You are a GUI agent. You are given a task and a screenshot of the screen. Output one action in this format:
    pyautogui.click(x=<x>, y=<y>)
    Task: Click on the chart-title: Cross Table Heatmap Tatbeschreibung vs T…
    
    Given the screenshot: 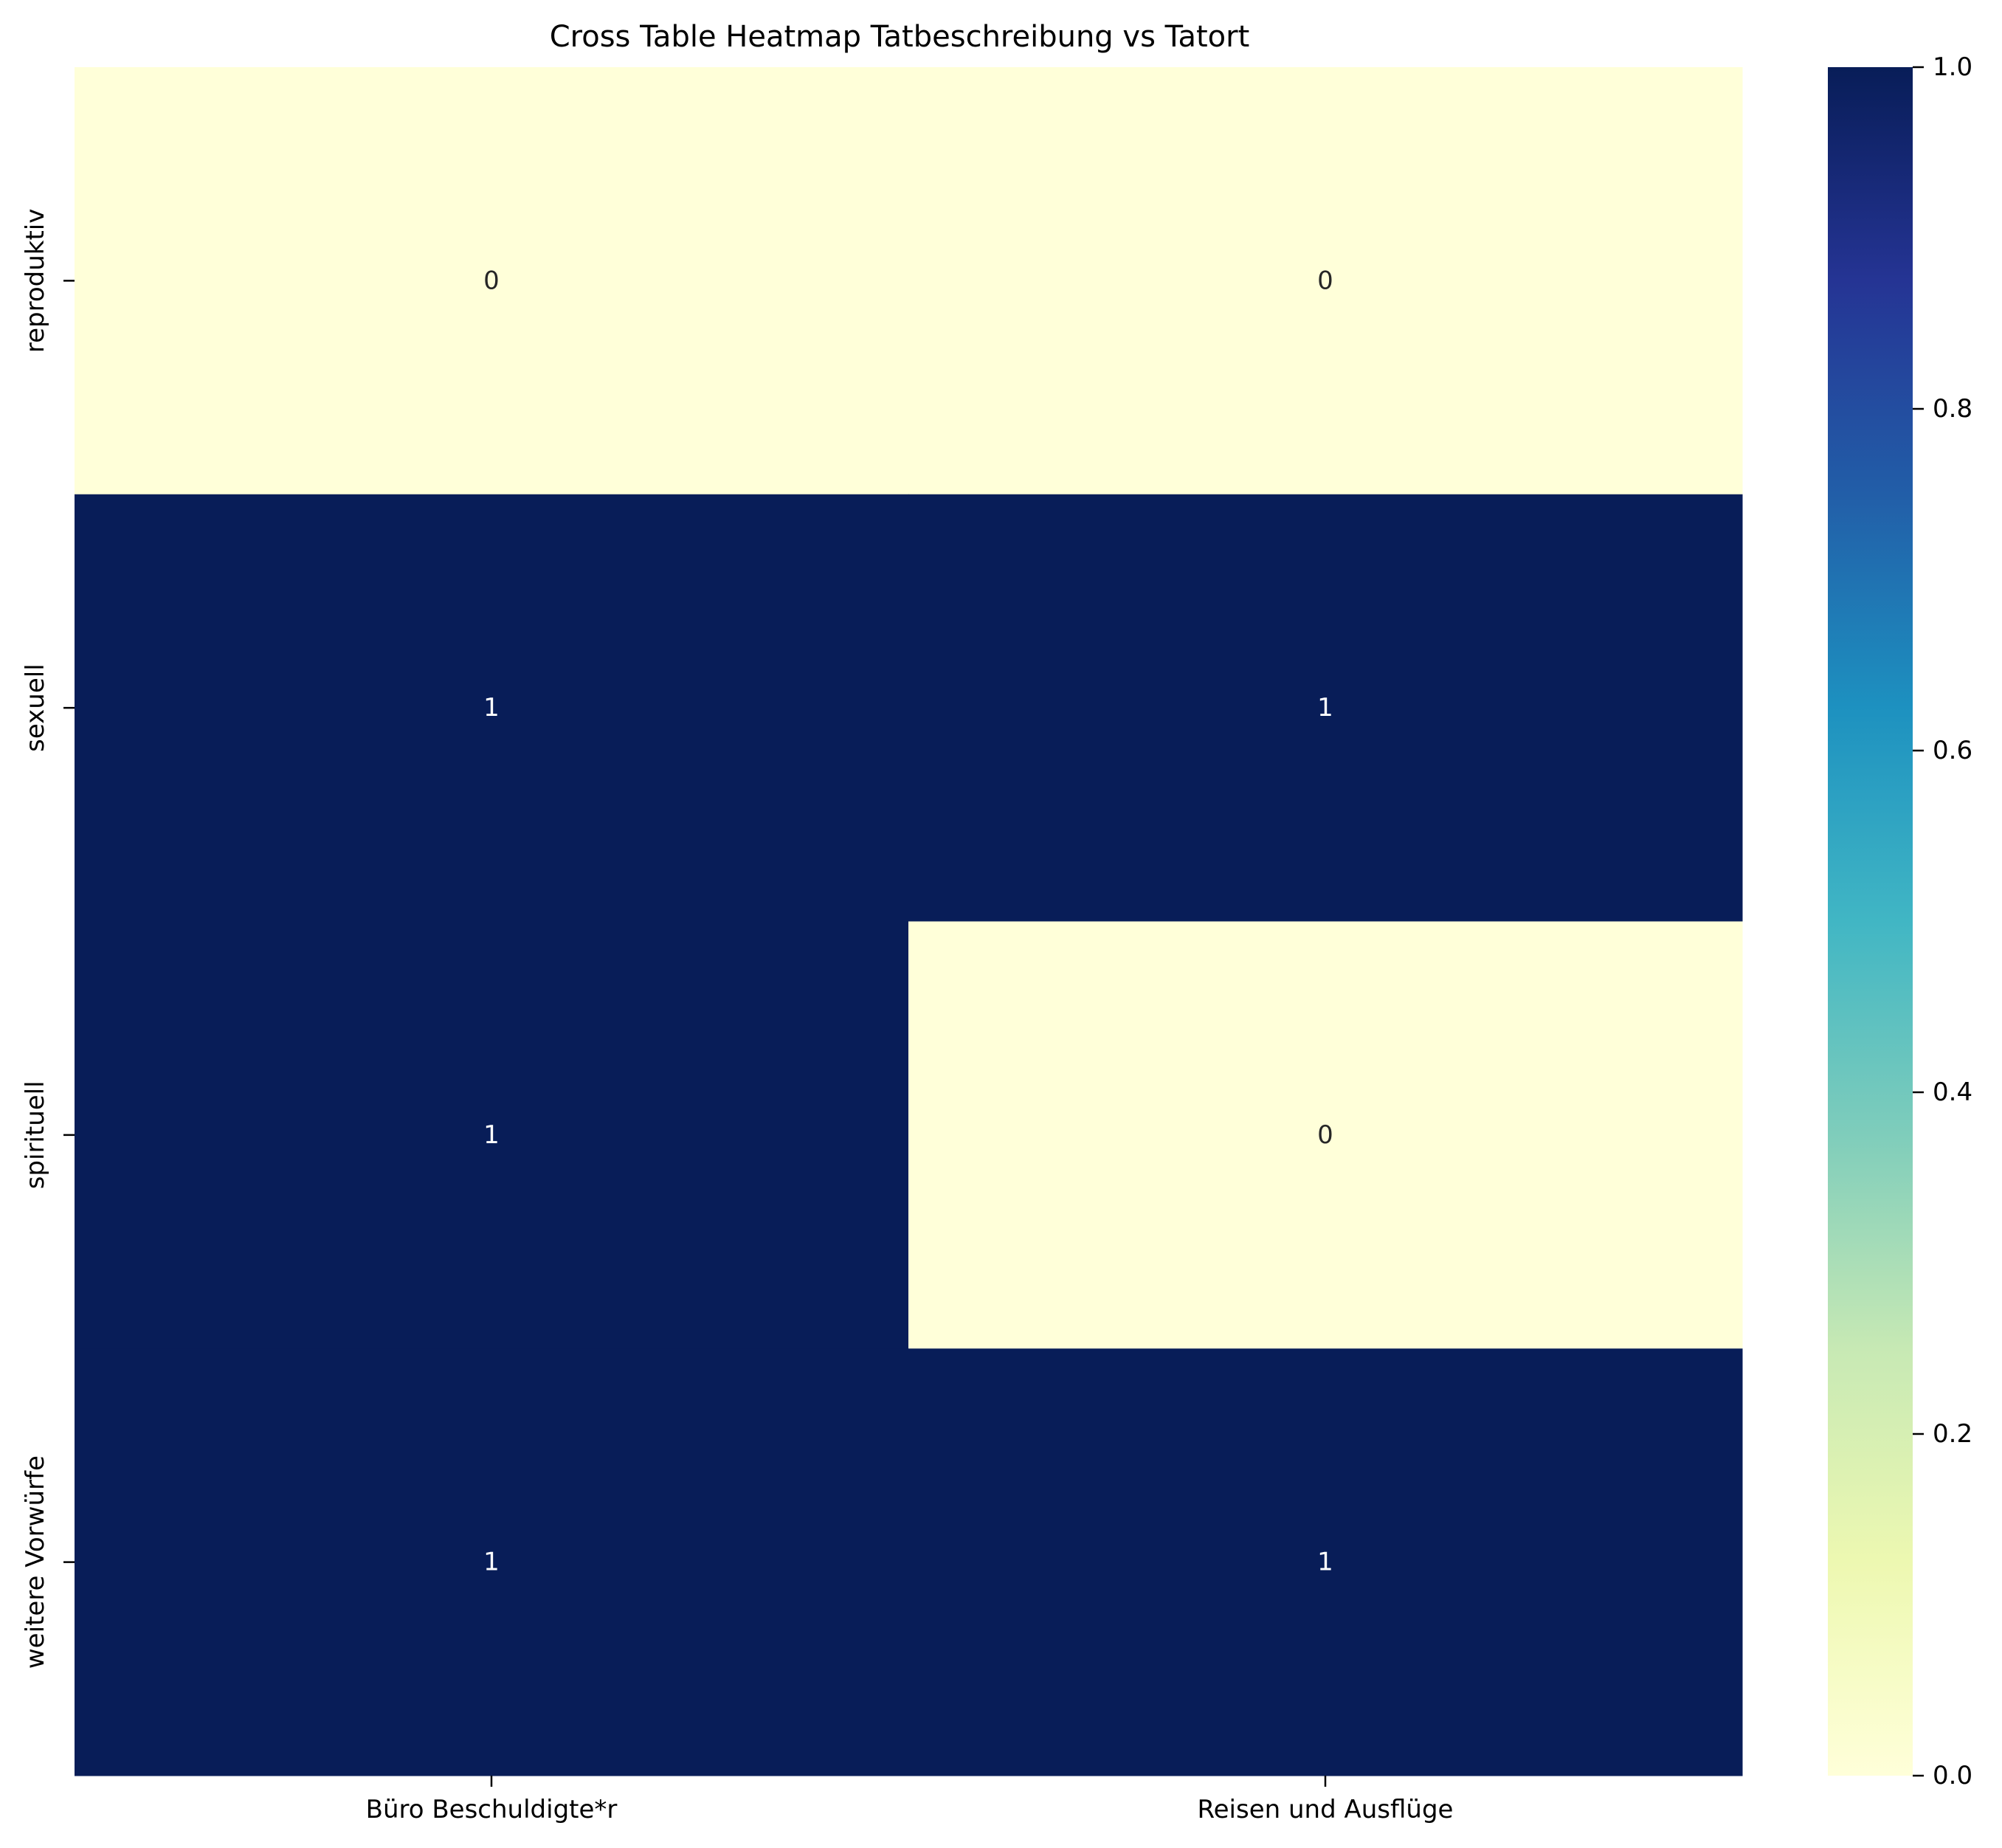 What is the action you would take?
    pyautogui.click(x=900, y=37)
    